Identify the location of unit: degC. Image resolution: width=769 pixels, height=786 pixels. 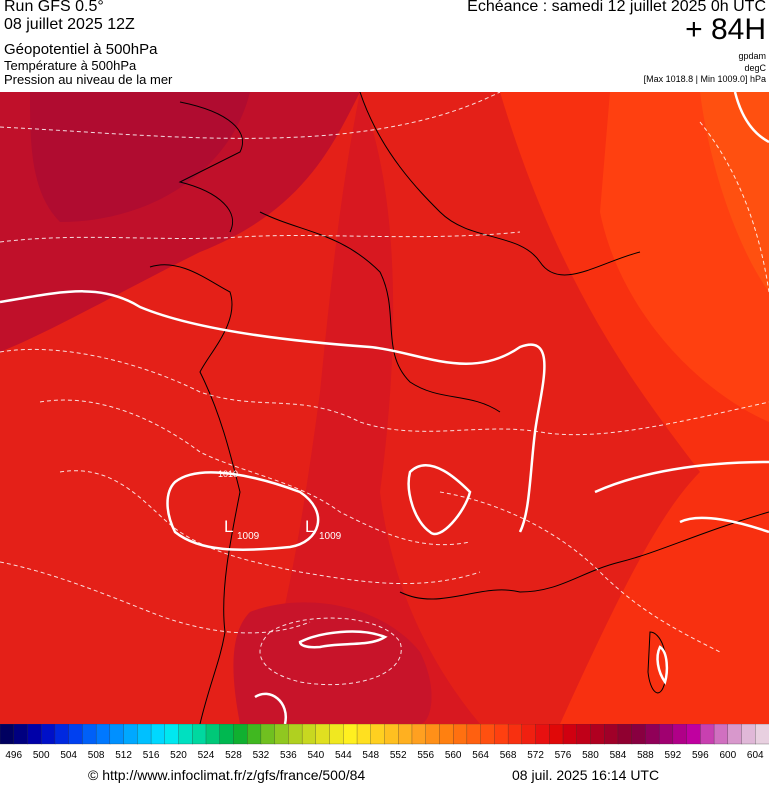
(755, 68).